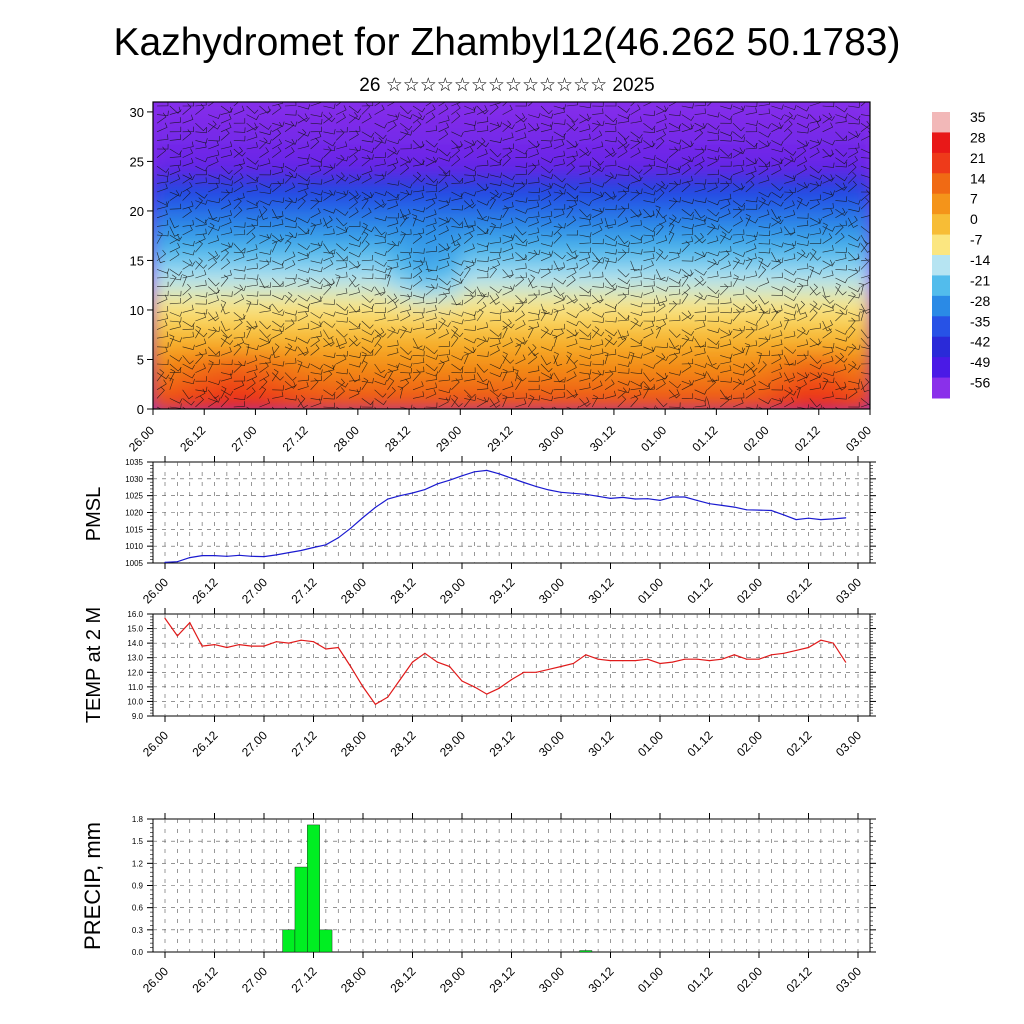 The image size is (1024, 1024). I want to click on x-tick-label: 01.00, so click(650, 743).